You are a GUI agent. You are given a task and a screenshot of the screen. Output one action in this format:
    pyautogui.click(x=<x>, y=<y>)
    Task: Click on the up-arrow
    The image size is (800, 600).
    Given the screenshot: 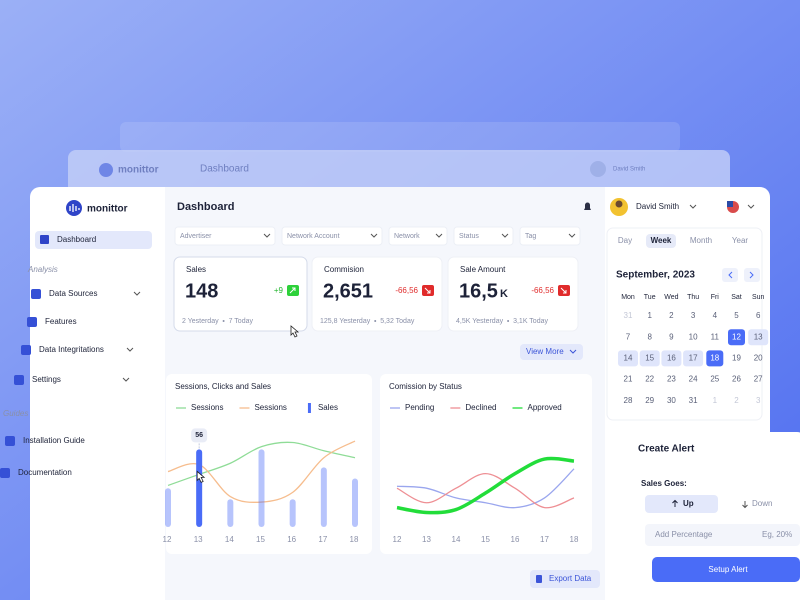 What is the action you would take?
    pyautogui.click(x=675, y=503)
    